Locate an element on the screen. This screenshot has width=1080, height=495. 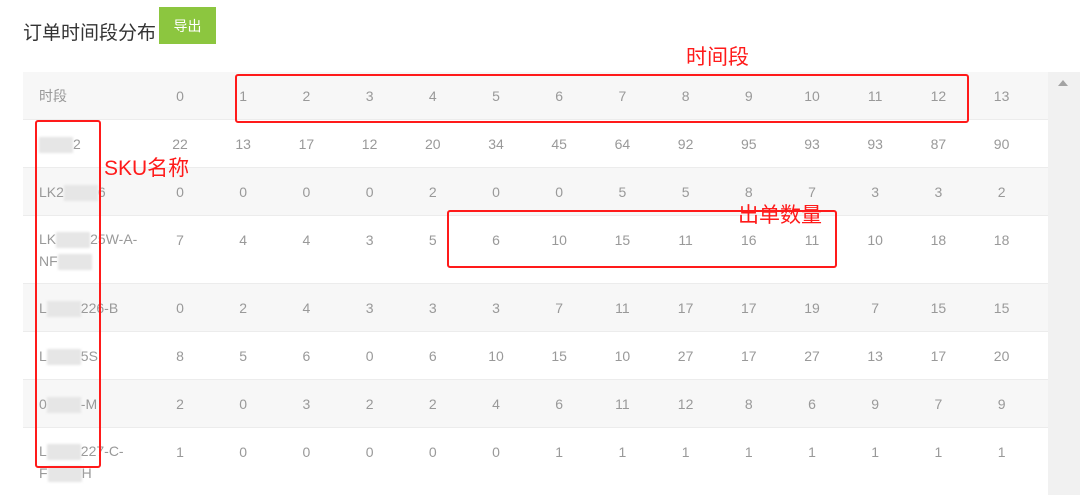
annotation-time-period: 时间段 is located at coordinates (717, 57).